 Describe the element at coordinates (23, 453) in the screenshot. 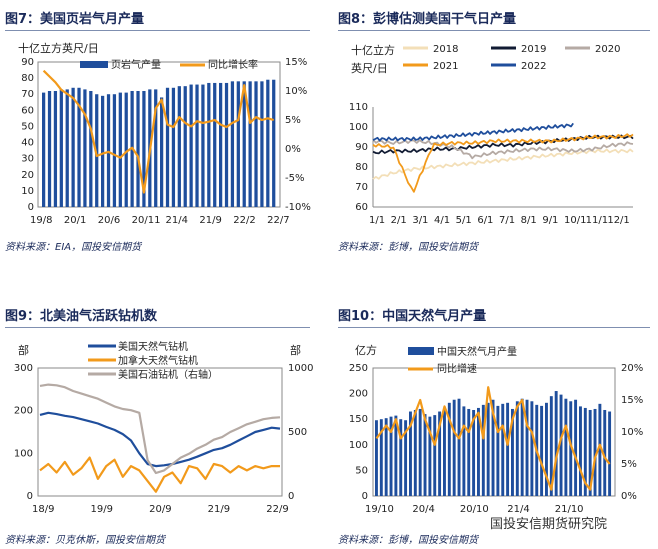

I see `fig9-ytick: 100` at that location.